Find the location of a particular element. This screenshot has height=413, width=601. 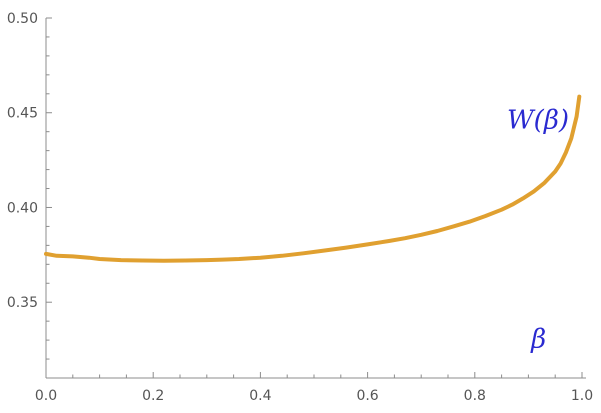

y-tick-label: 0.45 is located at coordinates (22, 114).